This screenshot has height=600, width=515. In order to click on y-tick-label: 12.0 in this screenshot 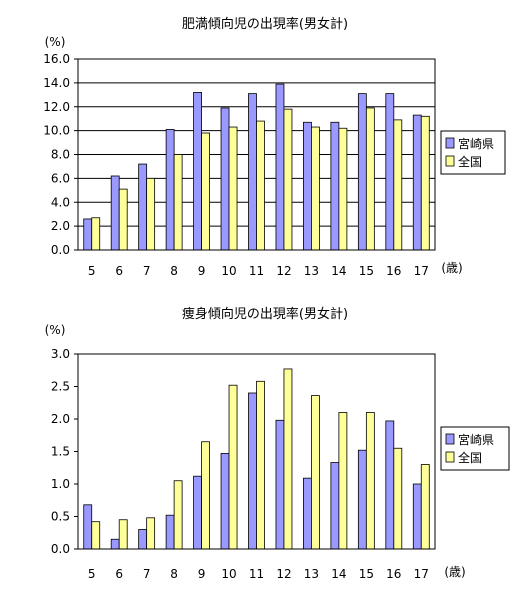, I will do `click(56, 107)`.